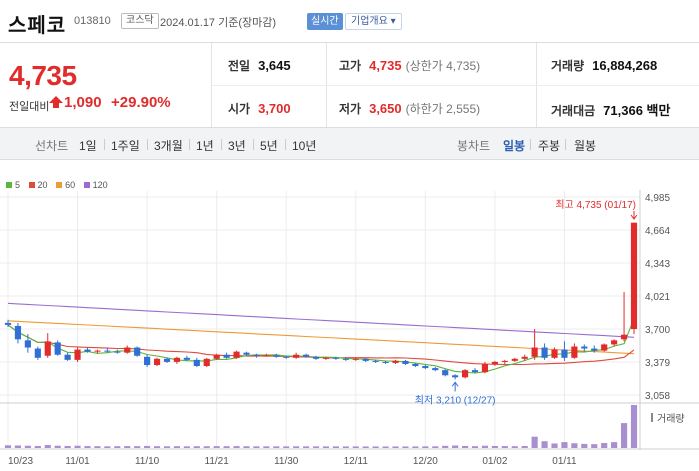 The height and width of the screenshot is (471, 699). What do you see at coordinates (373, 21) in the screenshot?
I see `company-overview-dropdown: 기업개요 ▾` at bounding box center [373, 21].